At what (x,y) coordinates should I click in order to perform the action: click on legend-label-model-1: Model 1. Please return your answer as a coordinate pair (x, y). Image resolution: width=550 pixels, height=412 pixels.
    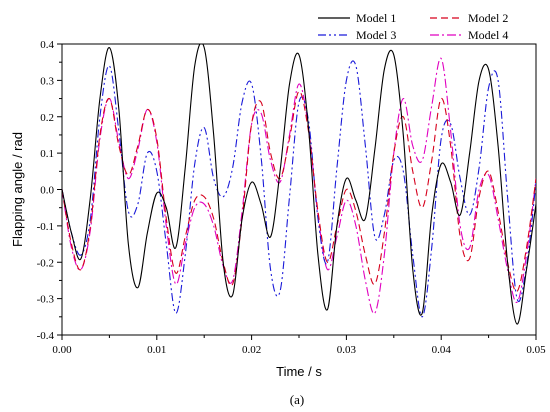
    Looking at the image, I should click on (376, 18).